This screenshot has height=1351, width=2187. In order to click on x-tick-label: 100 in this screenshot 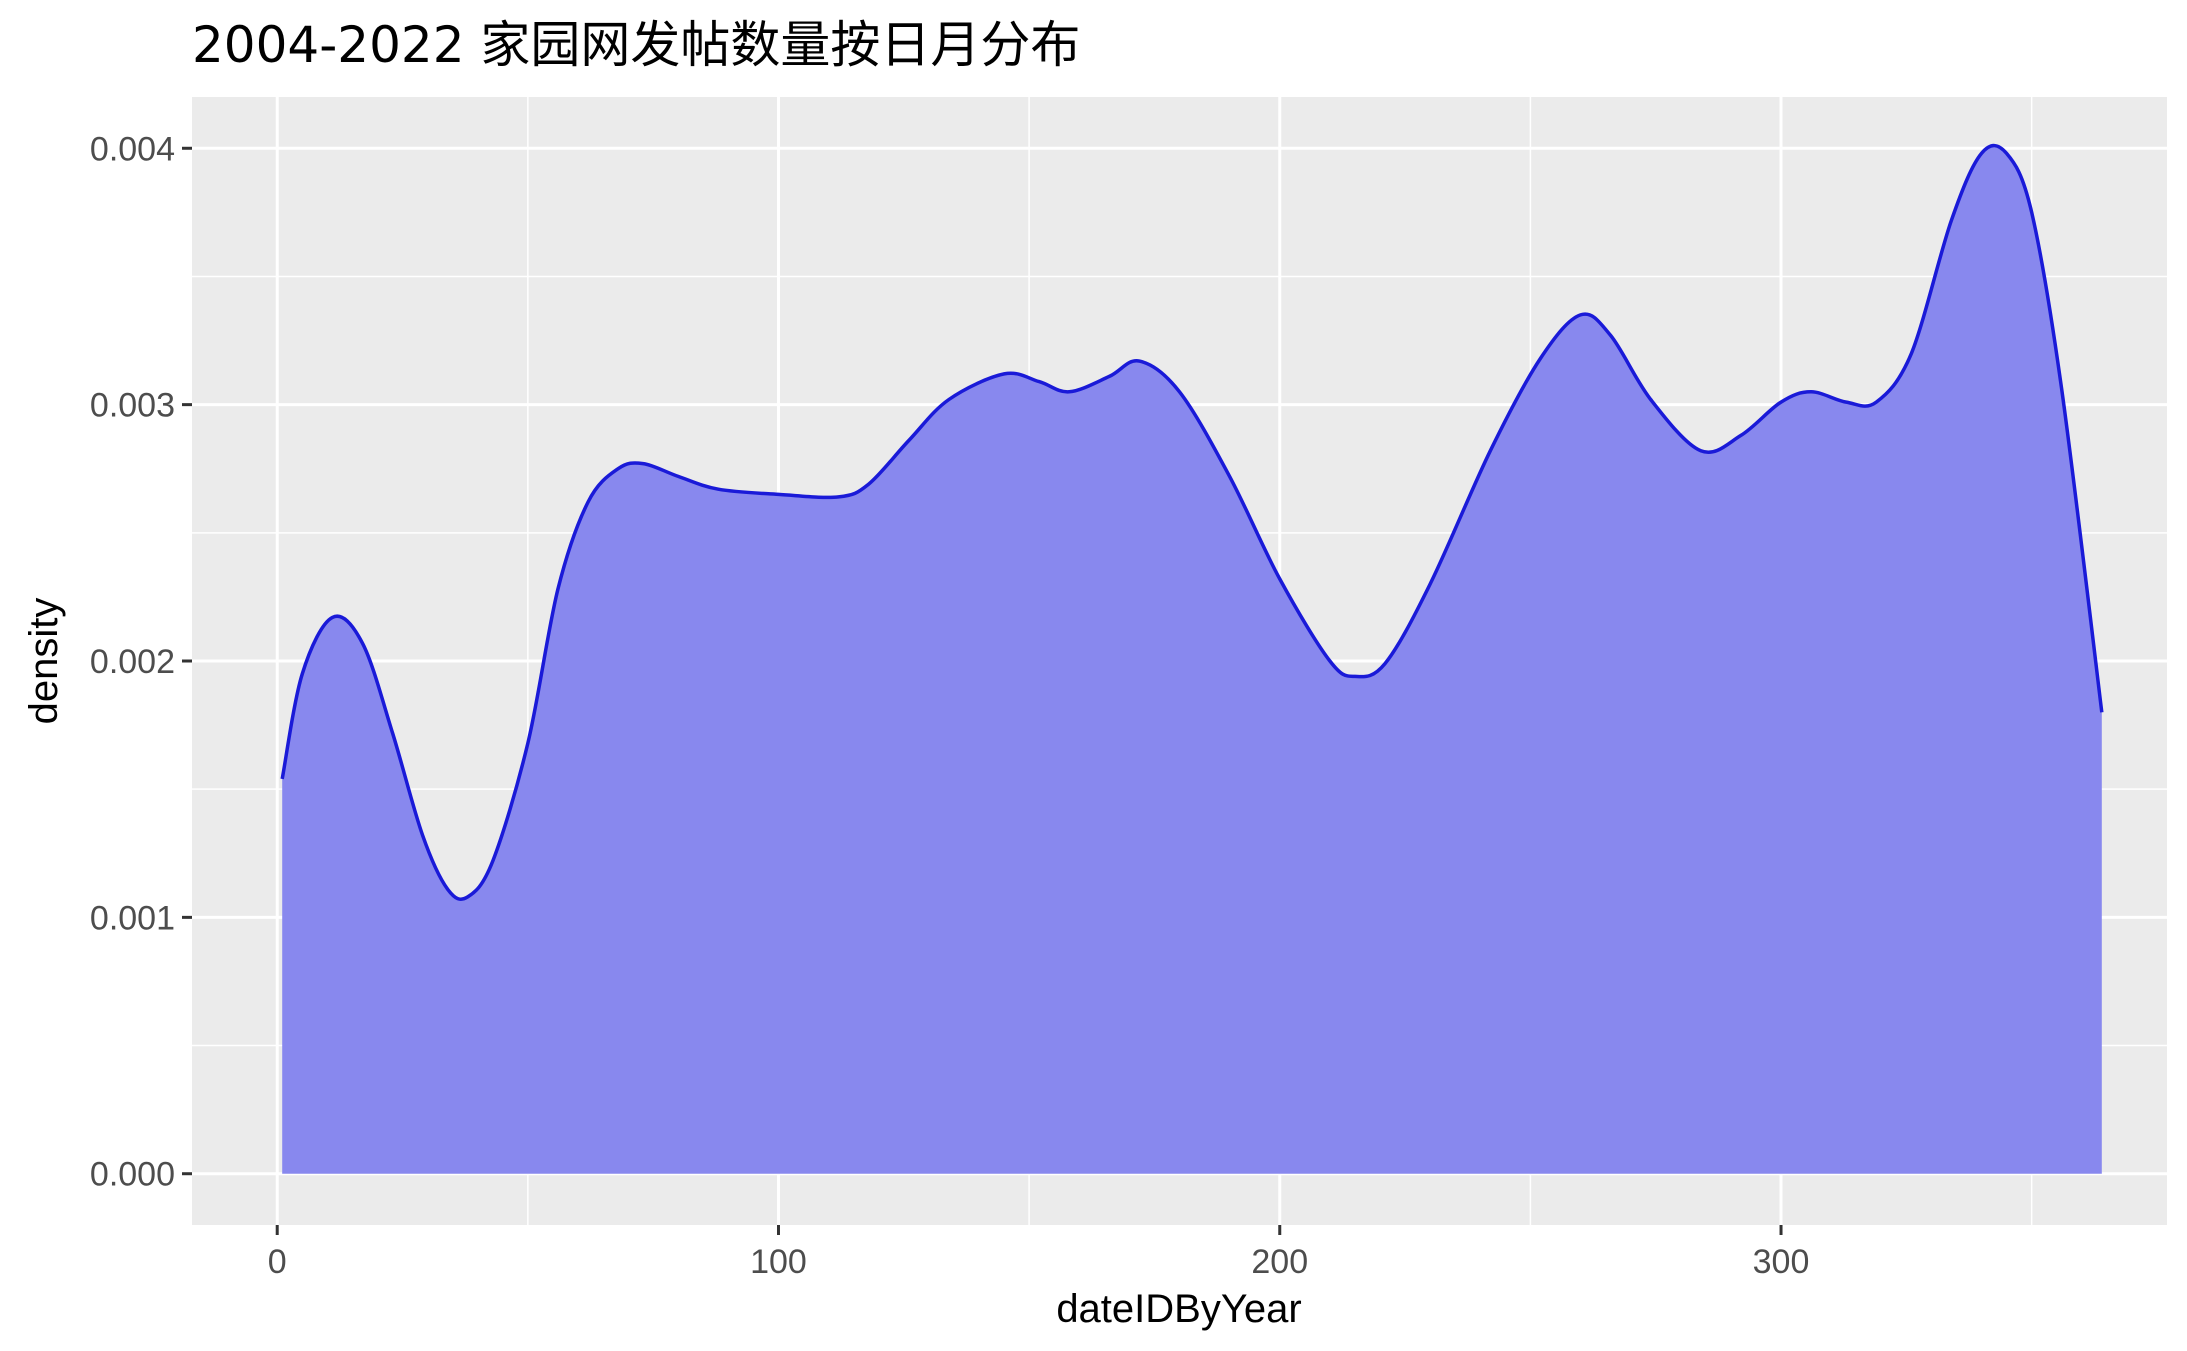, I will do `click(778, 1262)`.